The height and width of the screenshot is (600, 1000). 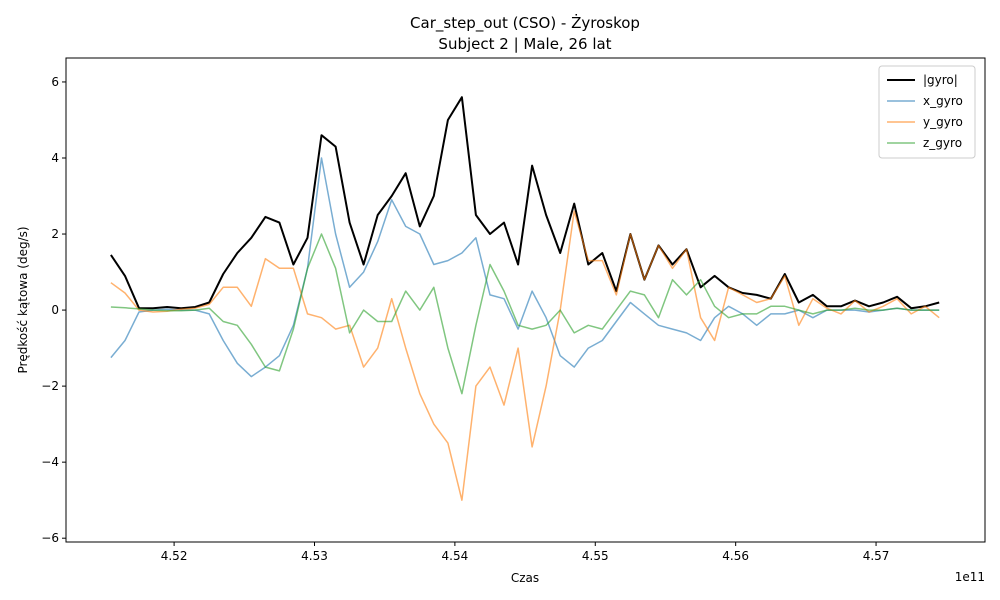 What do you see at coordinates (876, 556) in the screenshot?
I see `x-tick-label: 4.57` at bounding box center [876, 556].